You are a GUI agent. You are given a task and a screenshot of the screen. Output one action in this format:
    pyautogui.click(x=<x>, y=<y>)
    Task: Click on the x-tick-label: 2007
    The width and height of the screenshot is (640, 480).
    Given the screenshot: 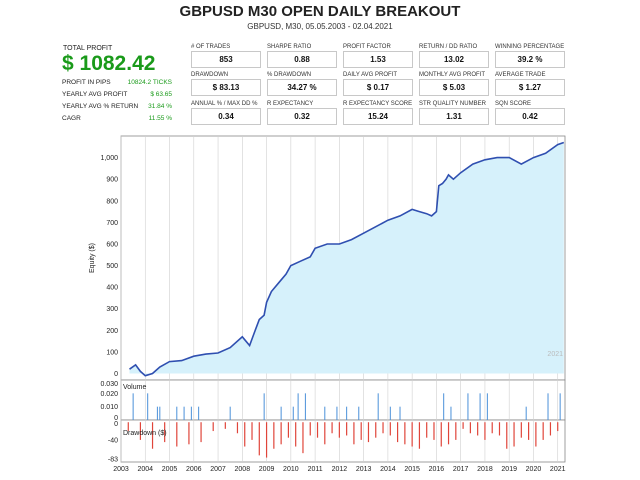 What is the action you would take?
    pyautogui.click(x=218, y=469)
    